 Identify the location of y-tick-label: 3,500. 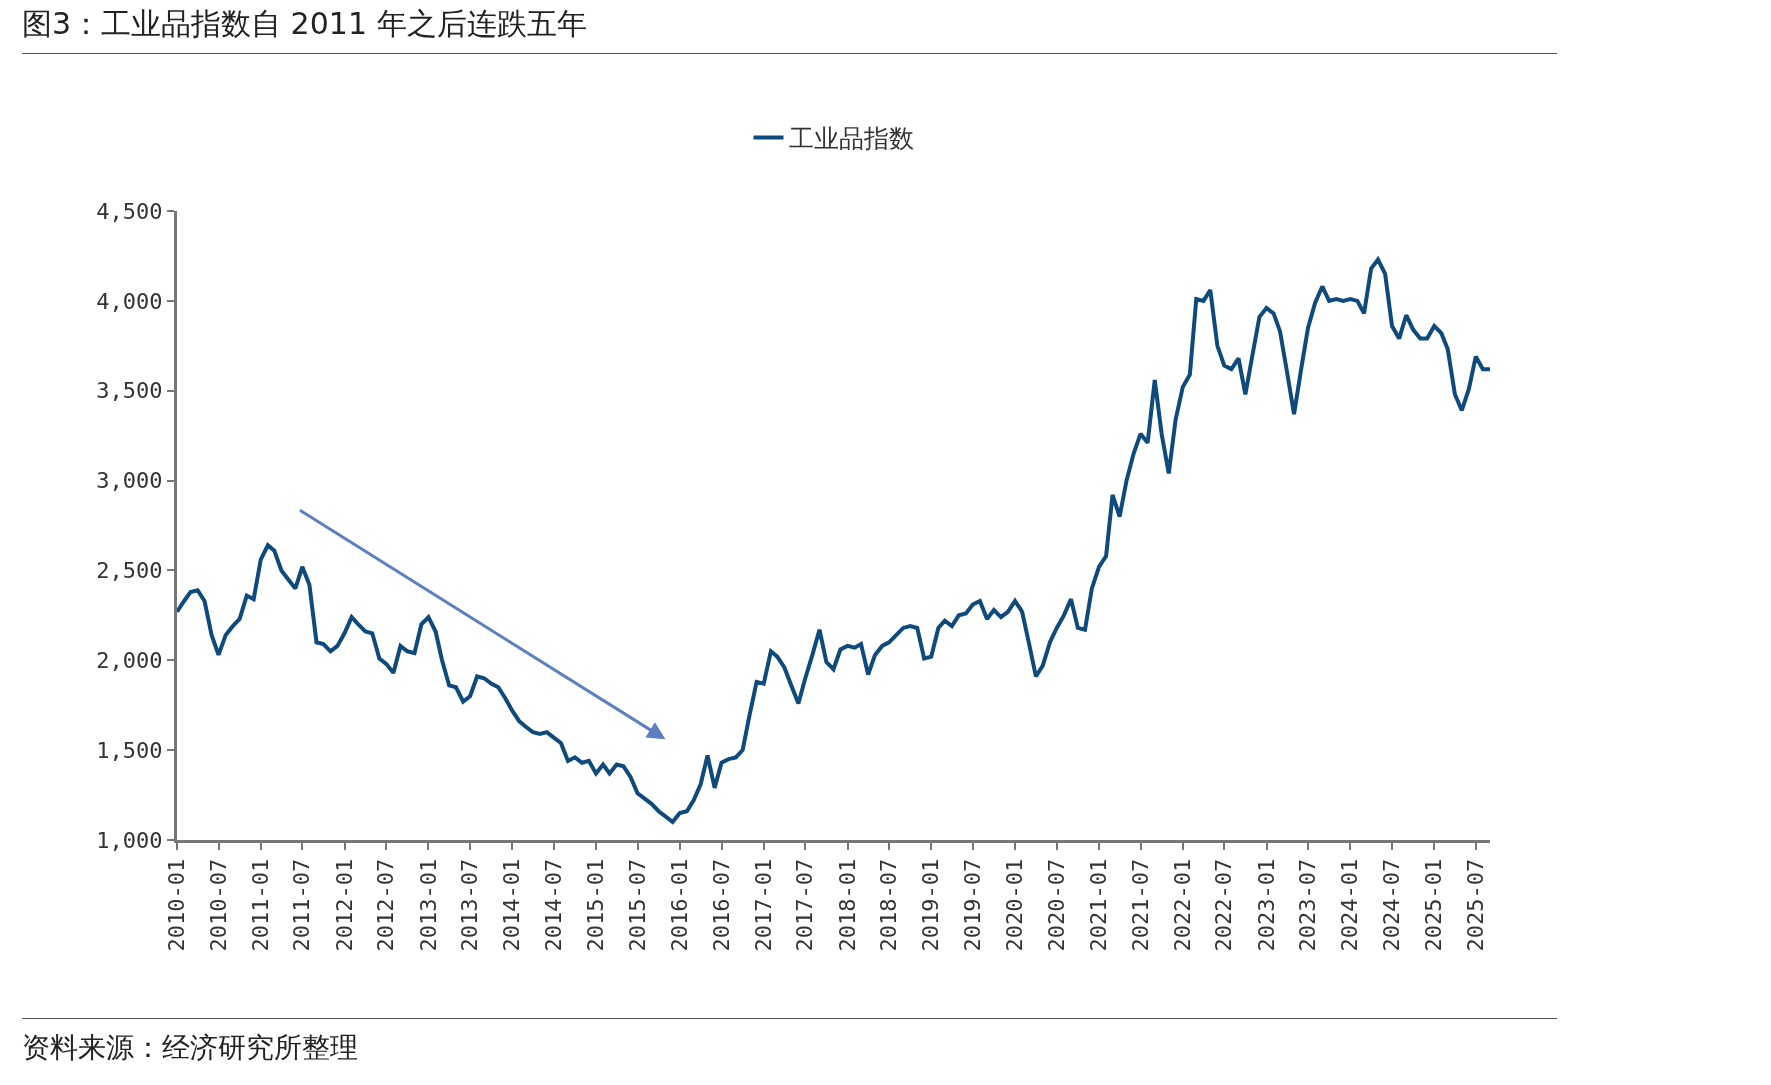
(129, 391).